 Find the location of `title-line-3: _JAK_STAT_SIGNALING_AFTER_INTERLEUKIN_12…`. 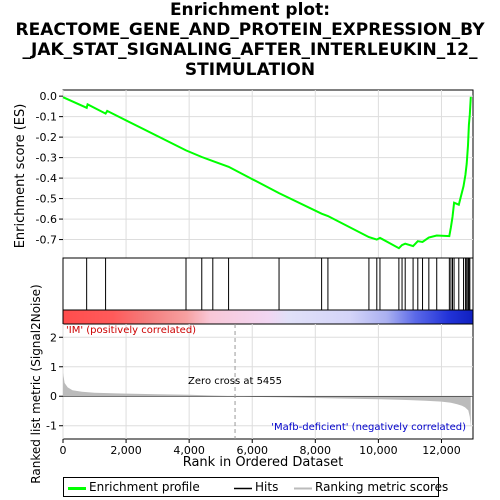

title-line-3: _JAK_STAT_SIGNALING_AFTER_INTERLEUKIN_12… is located at coordinates (250, 50).